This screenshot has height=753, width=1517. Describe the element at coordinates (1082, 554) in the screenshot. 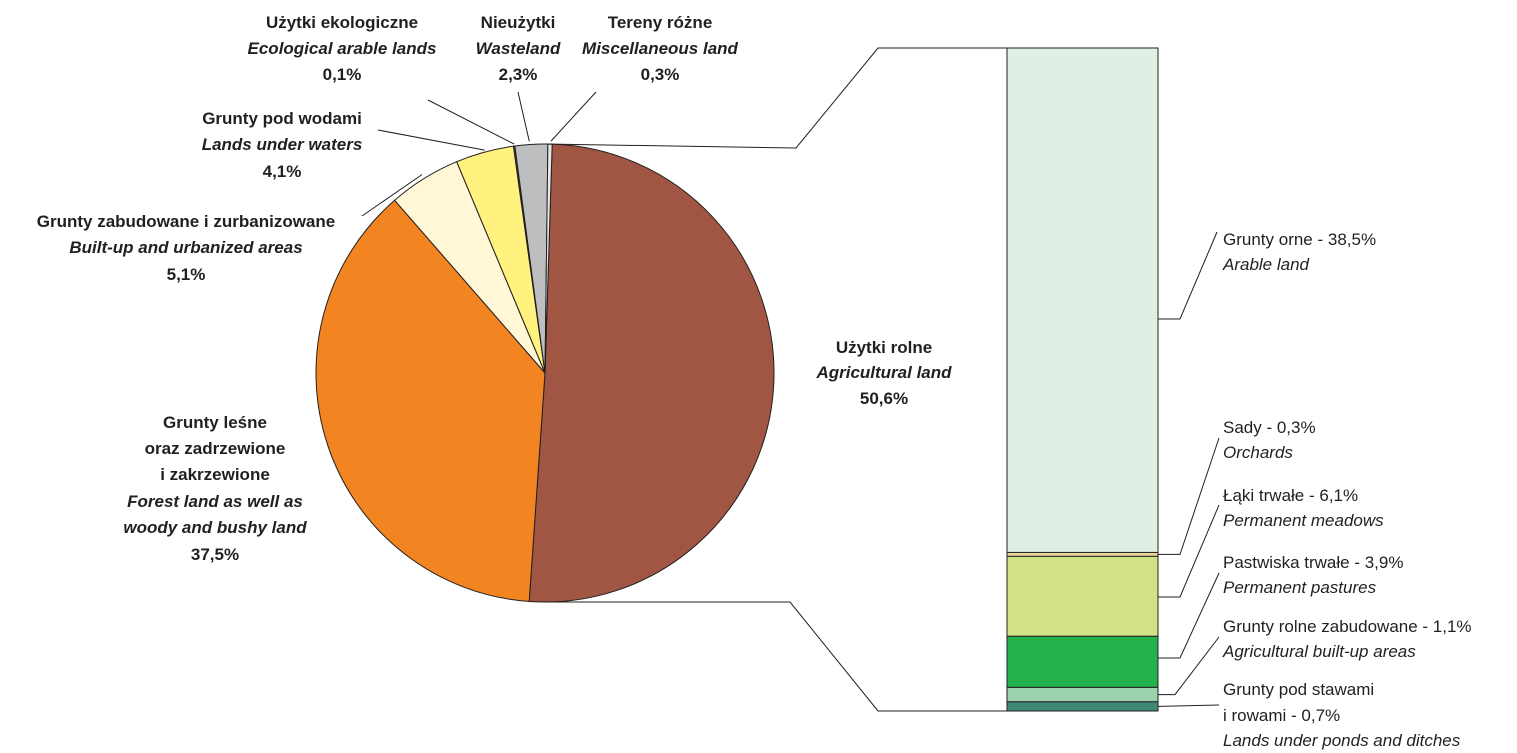

I see `bar-segment-orchards` at that location.